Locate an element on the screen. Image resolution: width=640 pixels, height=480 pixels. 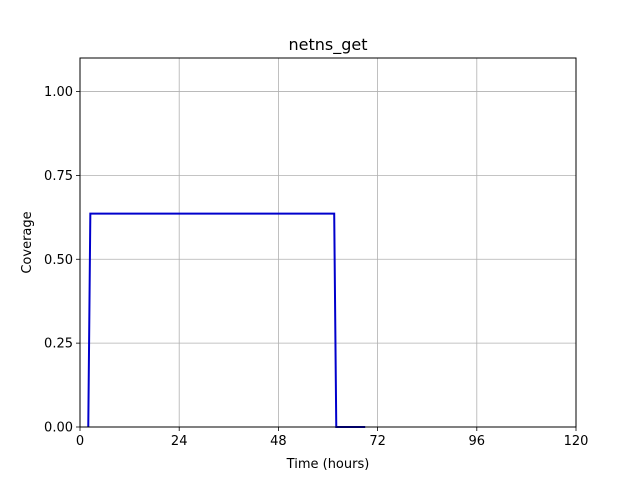
y-tick-label: 0.00 is located at coordinates (58, 428).